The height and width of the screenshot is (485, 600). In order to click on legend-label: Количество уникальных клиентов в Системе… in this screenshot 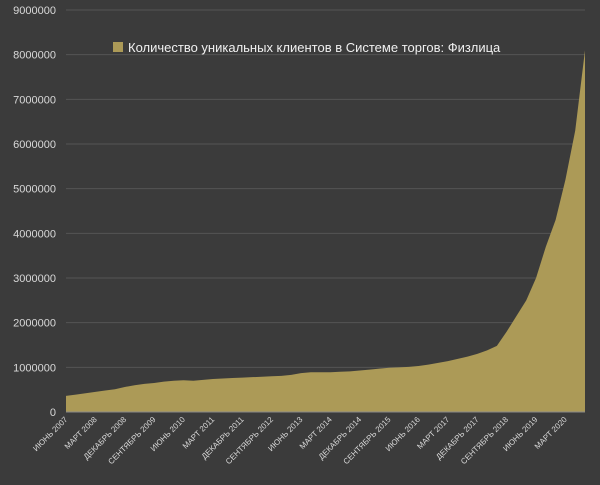, I will do `click(314, 47)`.